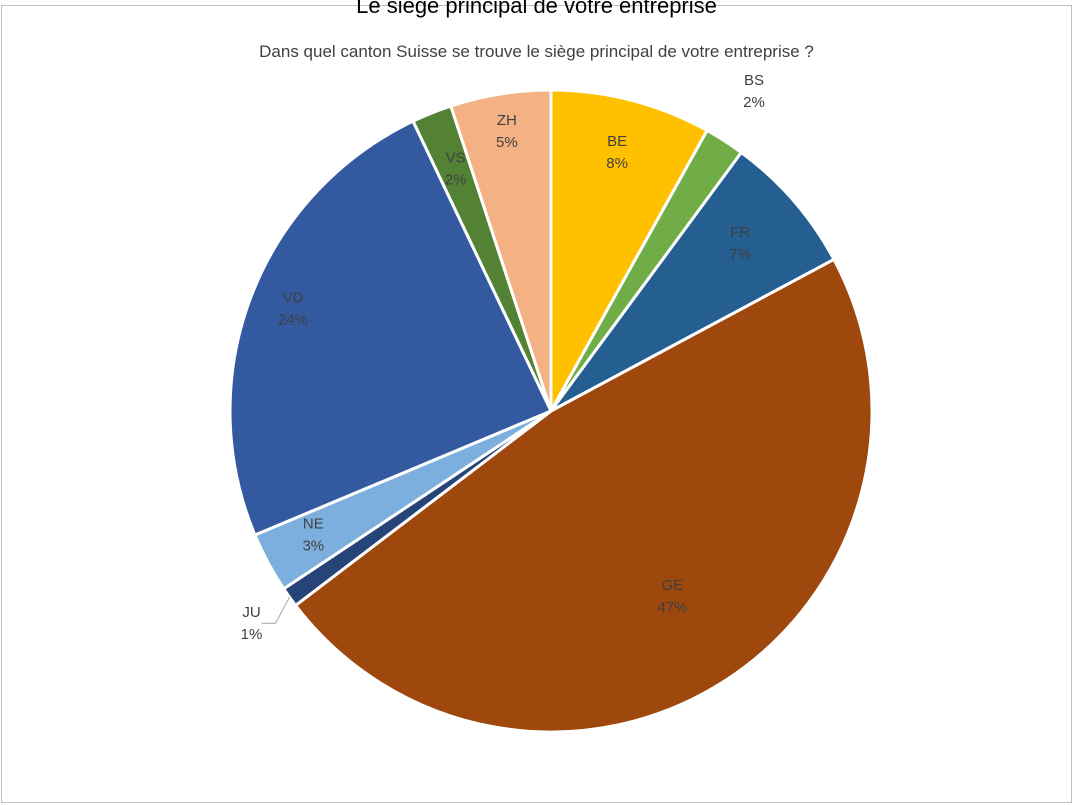 The width and height of the screenshot is (1074, 805). What do you see at coordinates (740, 232) in the screenshot?
I see `slice-label-fr: FR` at bounding box center [740, 232].